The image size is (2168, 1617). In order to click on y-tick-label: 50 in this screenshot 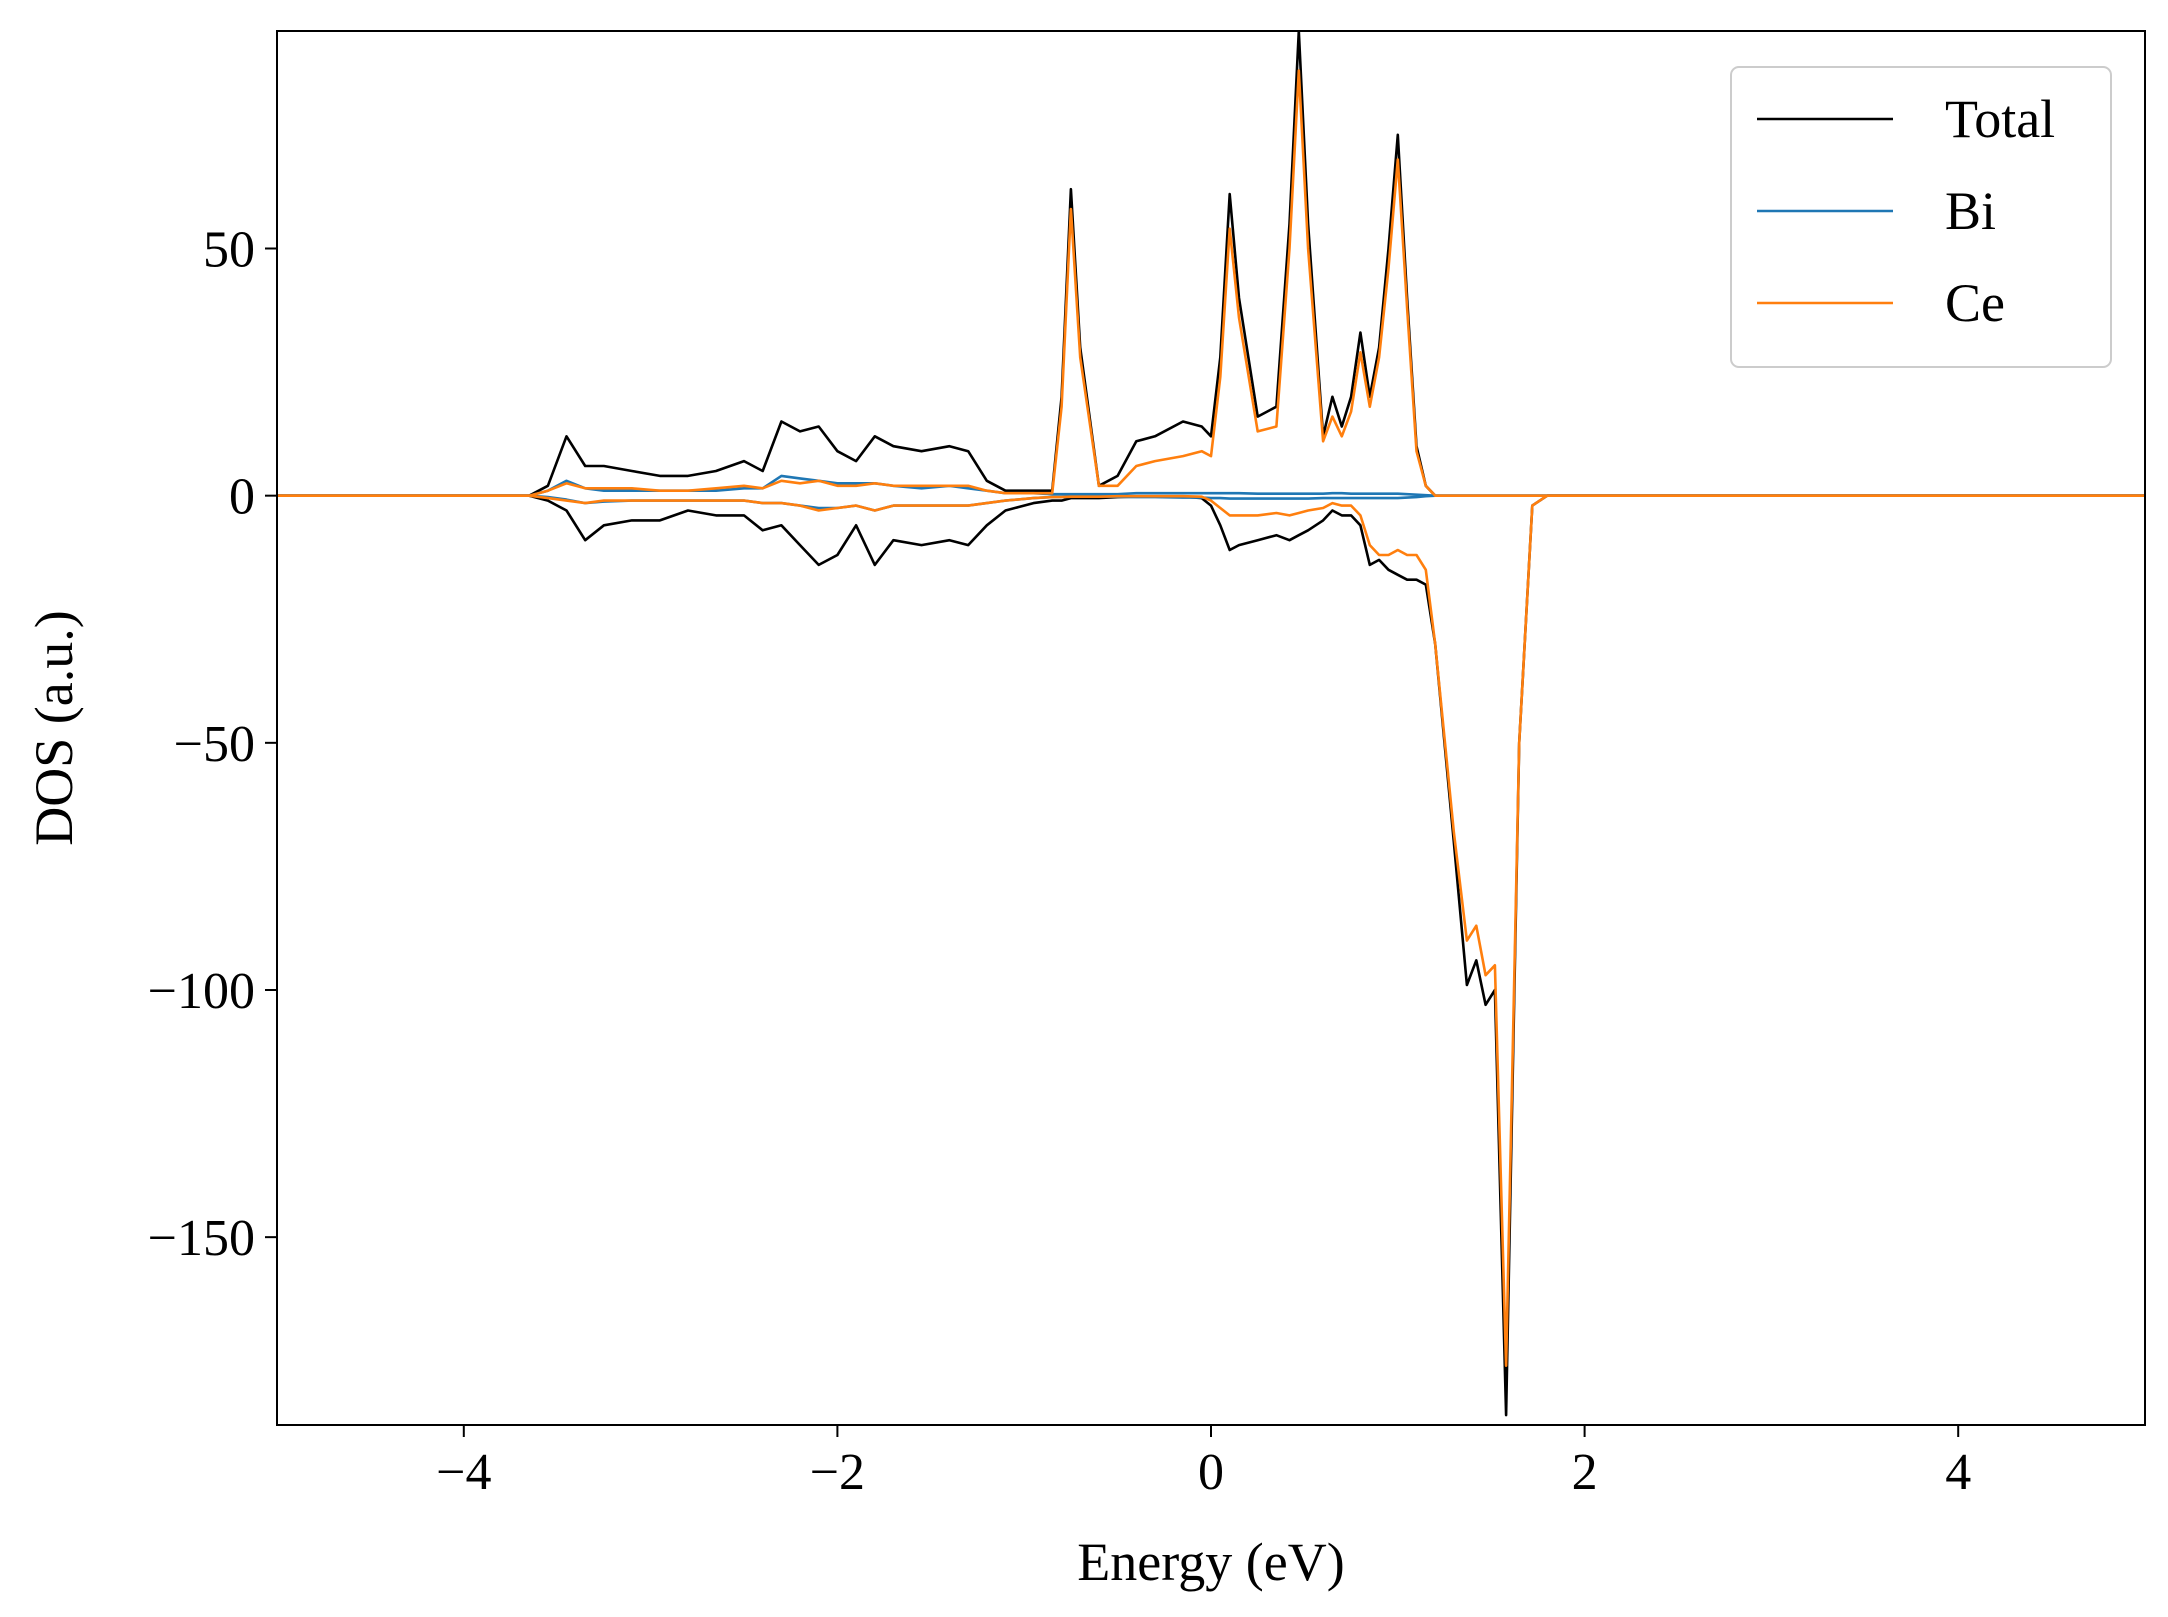, I will do `click(229, 250)`.